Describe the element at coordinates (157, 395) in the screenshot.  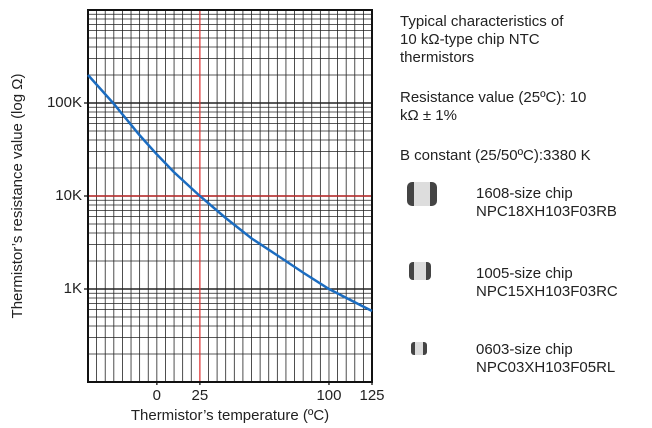
I see `x-tick-label: 0` at that location.